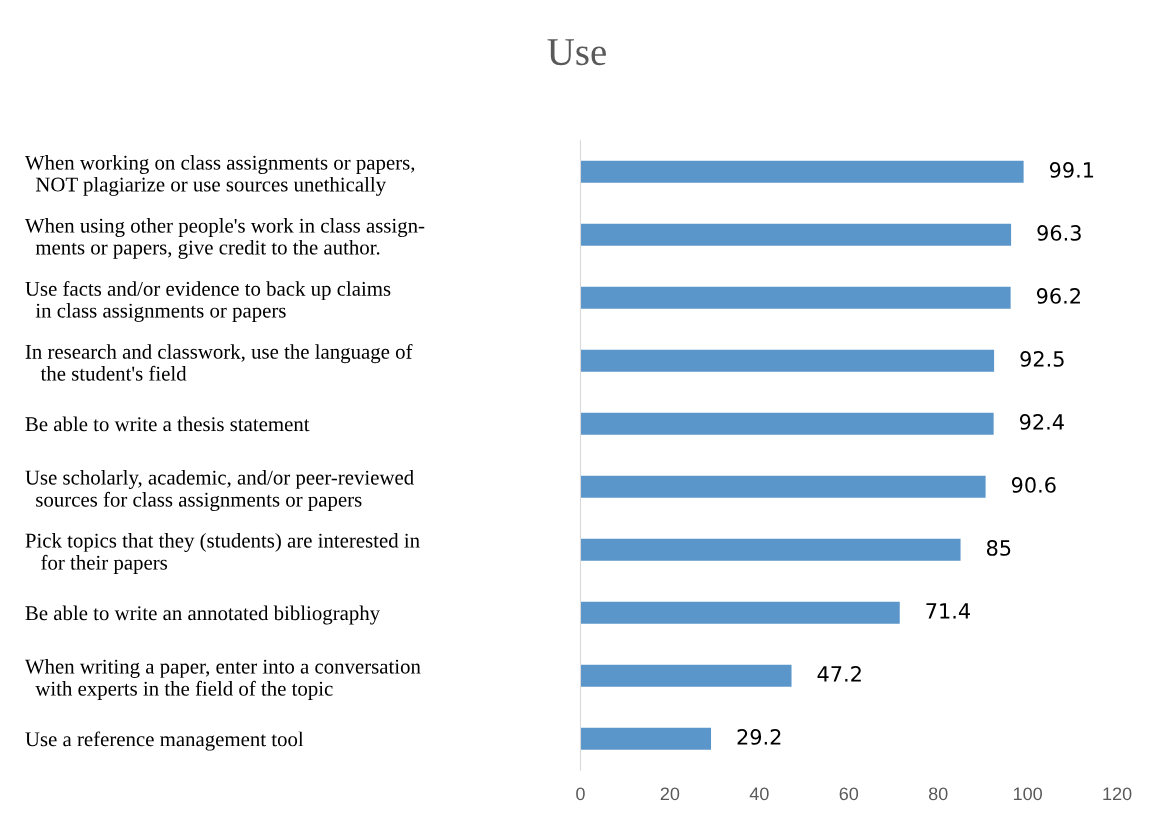 Image resolution: width=1154 pixels, height=840 pixels. What do you see at coordinates (670, 794) in the screenshot?
I see `x-tick-label: 20` at bounding box center [670, 794].